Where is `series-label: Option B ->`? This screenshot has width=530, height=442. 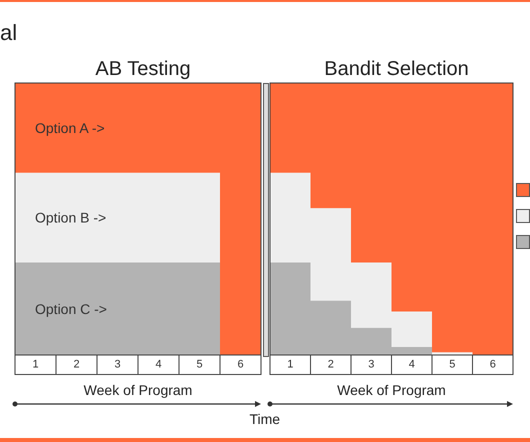
series-label: Option B -> is located at coordinates (70, 218).